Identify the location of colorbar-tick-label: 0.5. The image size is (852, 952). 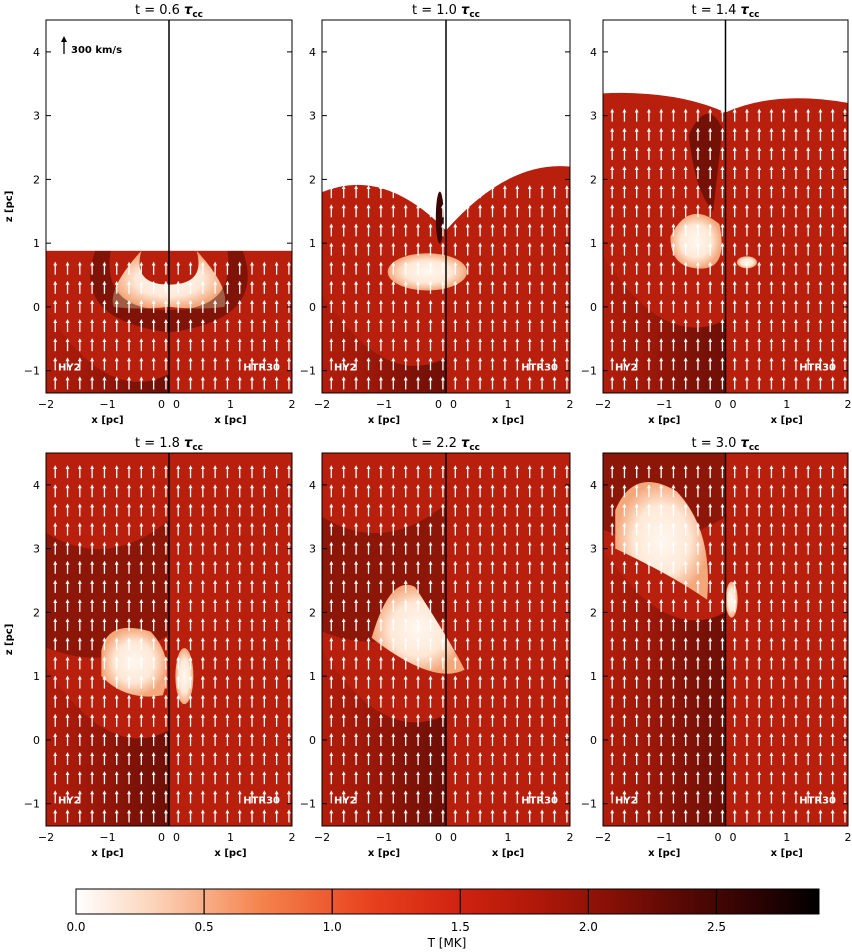
(204, 927).